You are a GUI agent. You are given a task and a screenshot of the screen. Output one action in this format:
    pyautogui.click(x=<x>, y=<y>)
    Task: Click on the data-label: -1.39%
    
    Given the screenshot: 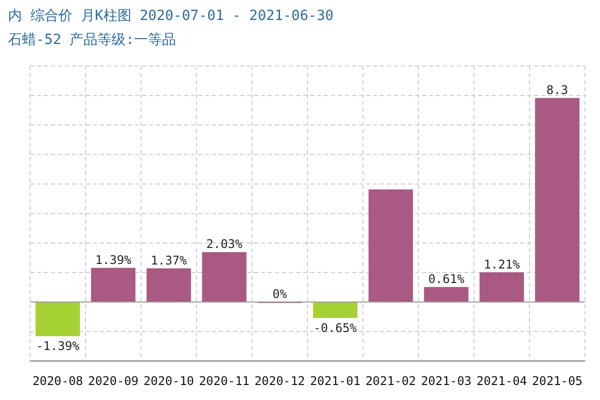 What is the action you would take?
    pyautogui.click(x=58, y=346)
    